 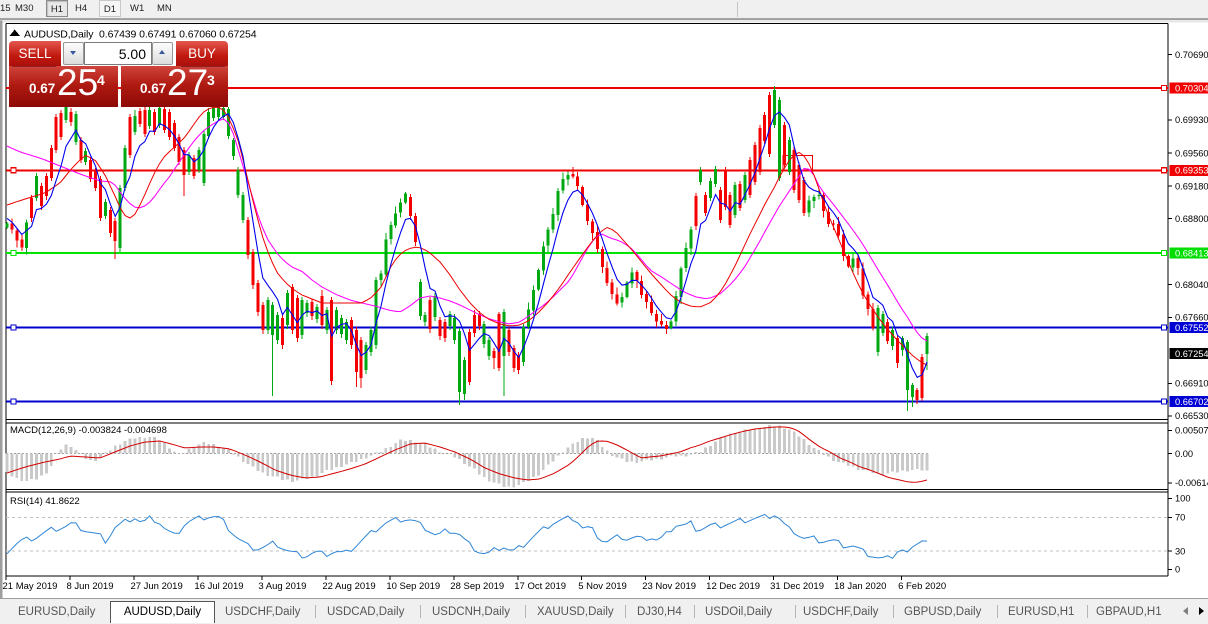 I want to click on svg-text:MACD(12,26,9) -0.003824 -0.004: MACD(12,26,9) -0.003824 -0.004698, so click(x=88, y=430).